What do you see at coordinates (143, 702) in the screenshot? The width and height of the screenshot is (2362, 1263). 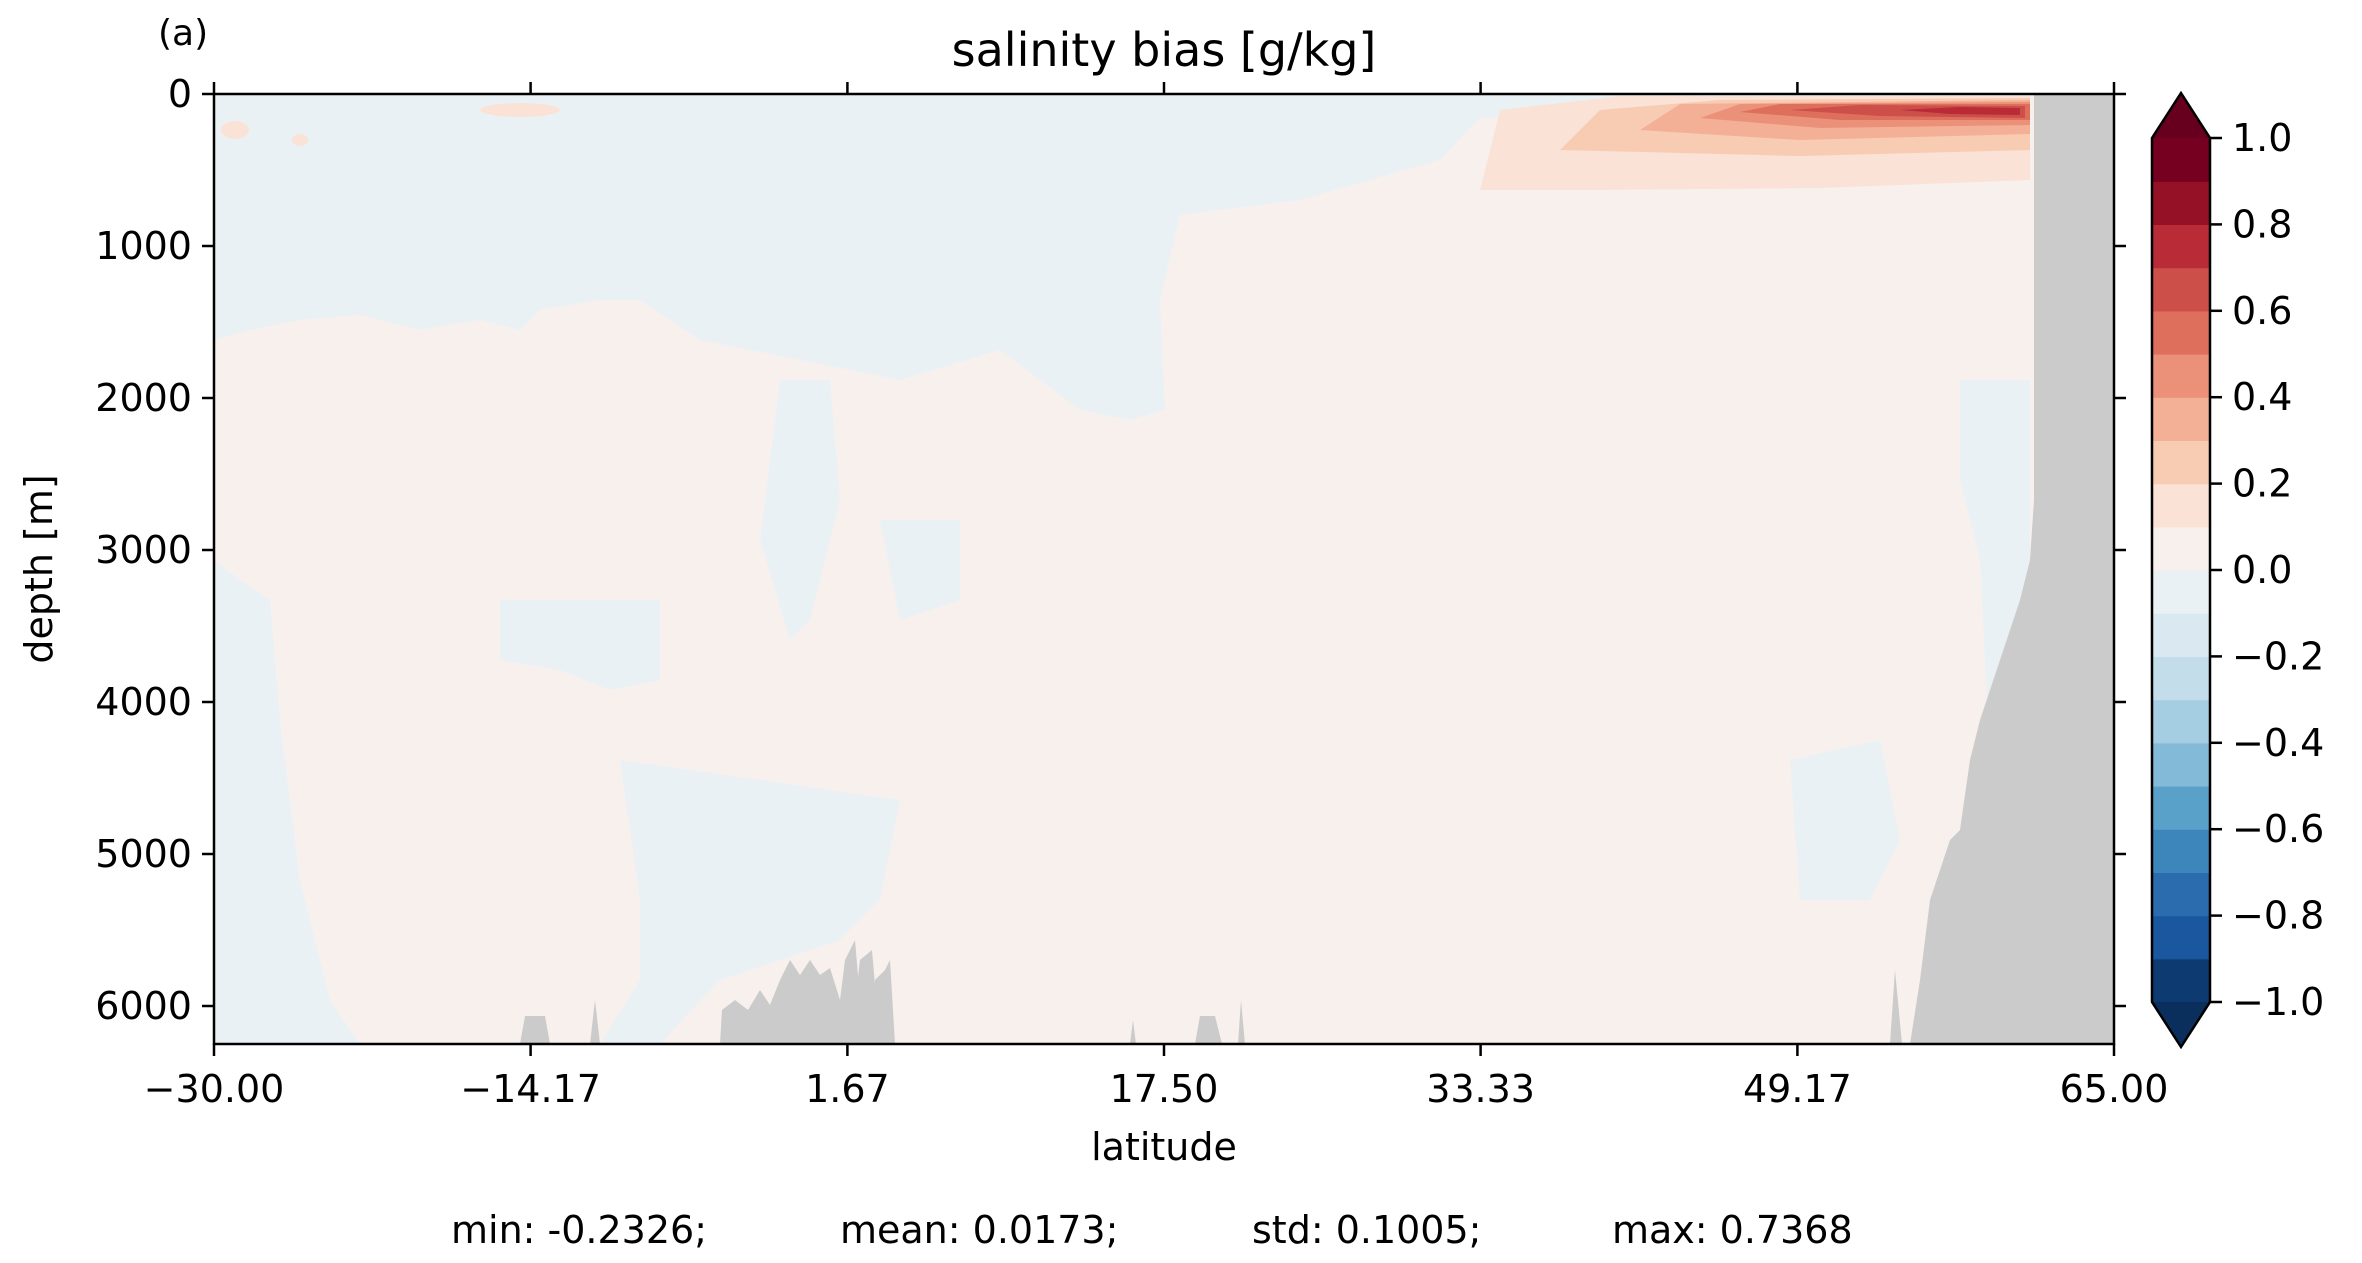 I see `y-tick-label-4: 4000` at bounding box center [143, 702].